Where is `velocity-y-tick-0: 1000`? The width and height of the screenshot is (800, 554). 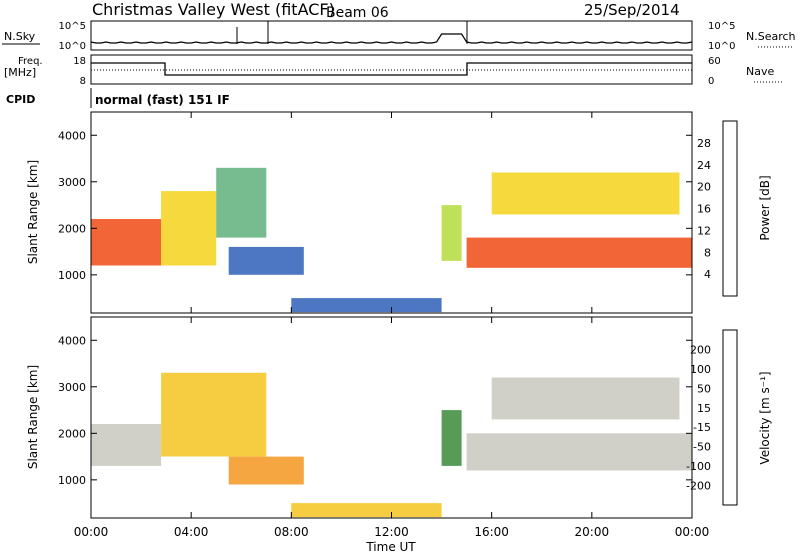 velocity-y-tick-0: 1000 is located at coordinates (72, 480).